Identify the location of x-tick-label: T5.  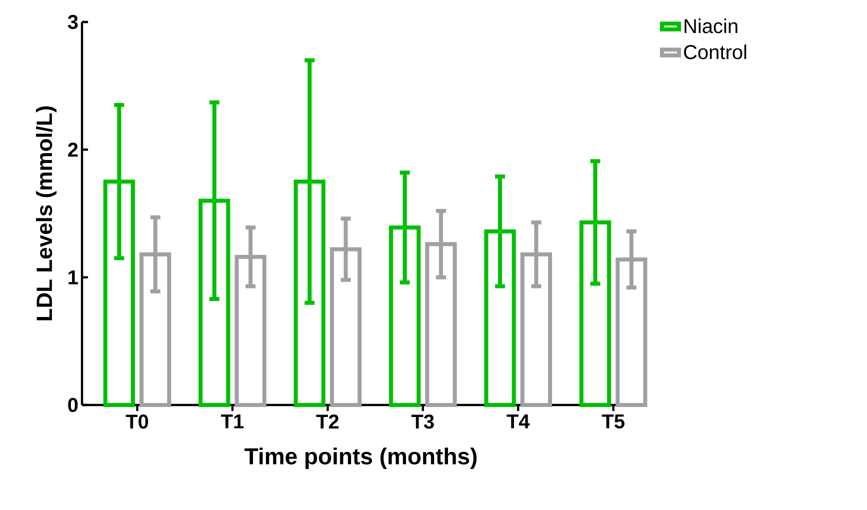
(613, 421).